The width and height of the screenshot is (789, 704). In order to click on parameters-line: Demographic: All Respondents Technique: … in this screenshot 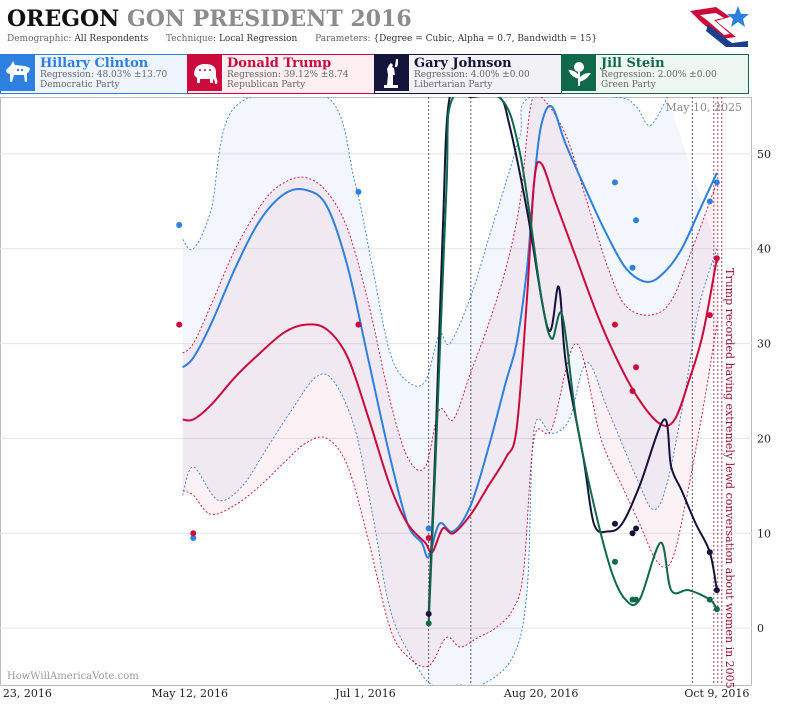, I will do `click(302, 39)`.